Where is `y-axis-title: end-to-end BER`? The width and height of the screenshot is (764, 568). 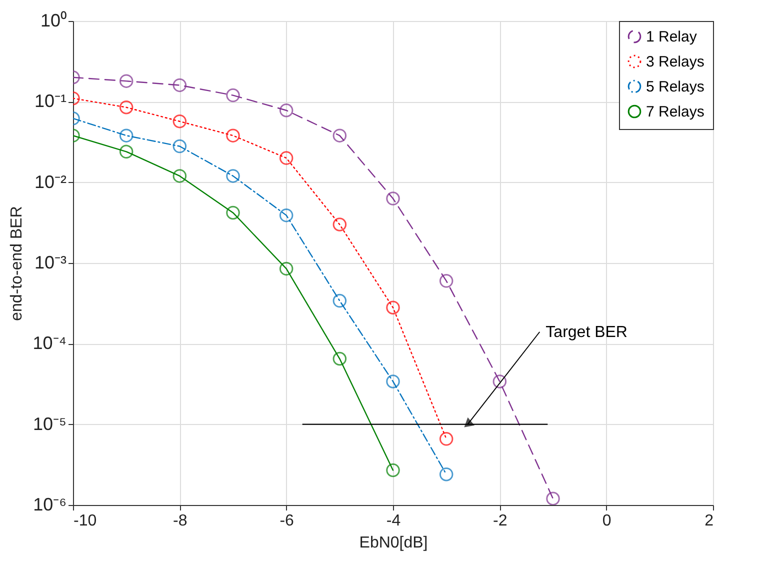 y-axis-title: end-to-end BER is located at coordinates (17, 263).